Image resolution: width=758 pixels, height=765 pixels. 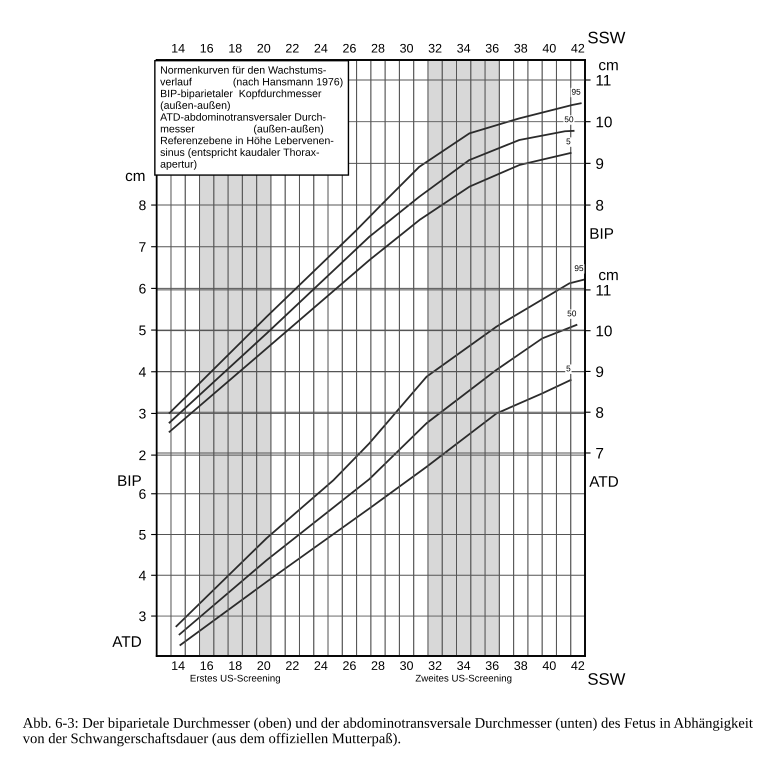 I want to click on x2-tick-label: 40, so click(x=549, y=665).